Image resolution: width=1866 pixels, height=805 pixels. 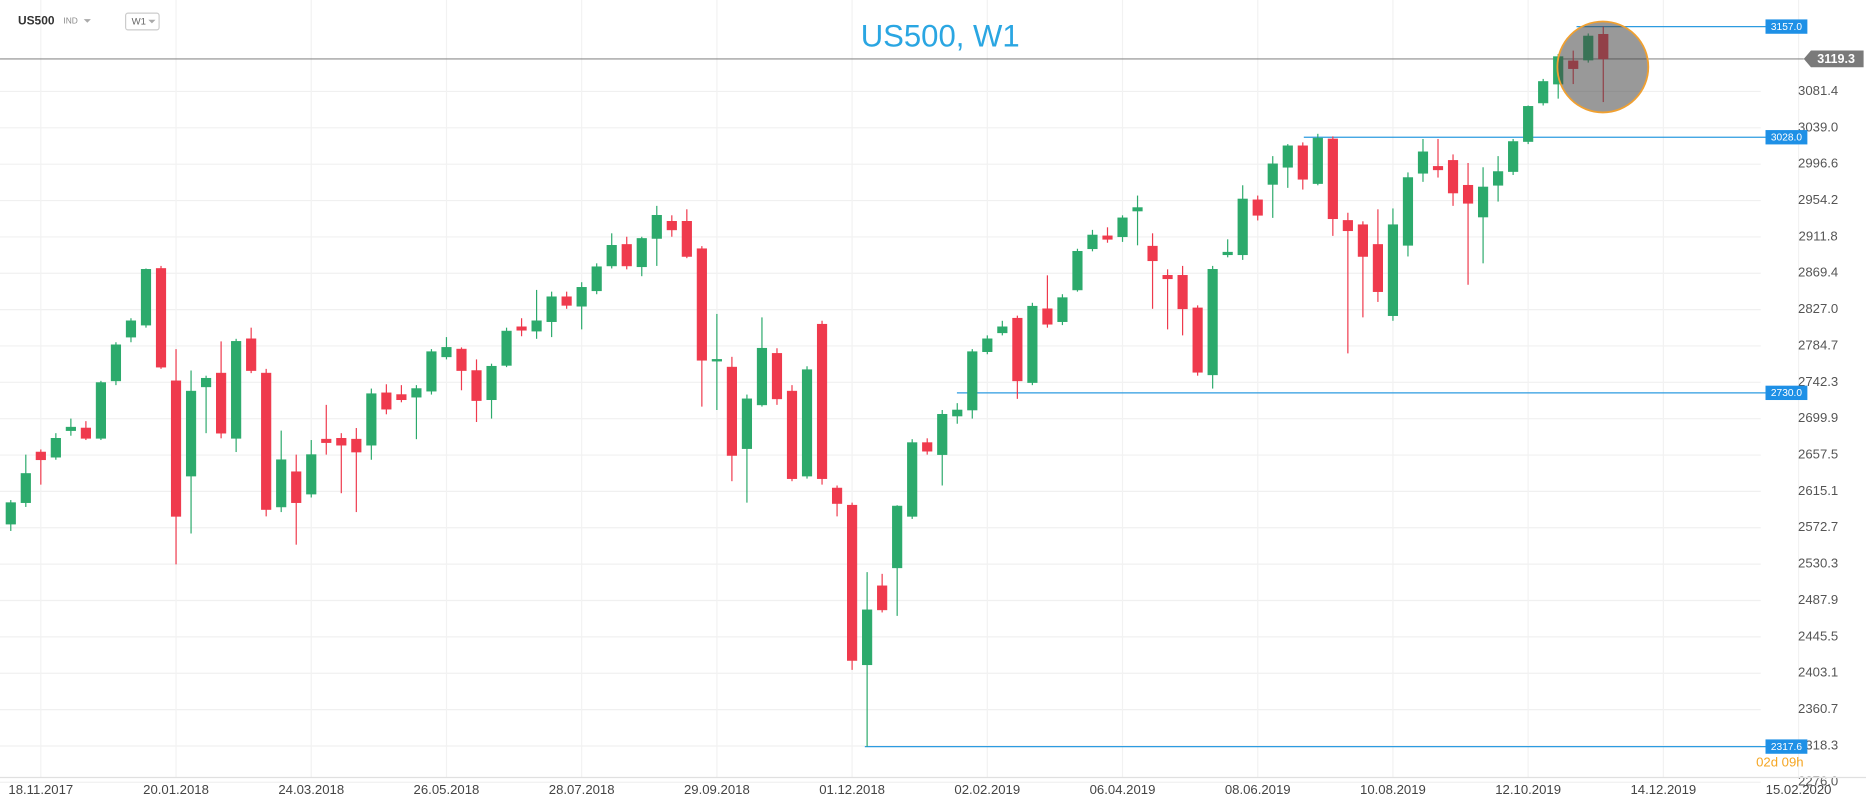 I want to click on y-tick-label: 2360.7, so click(x=1818, y=708).